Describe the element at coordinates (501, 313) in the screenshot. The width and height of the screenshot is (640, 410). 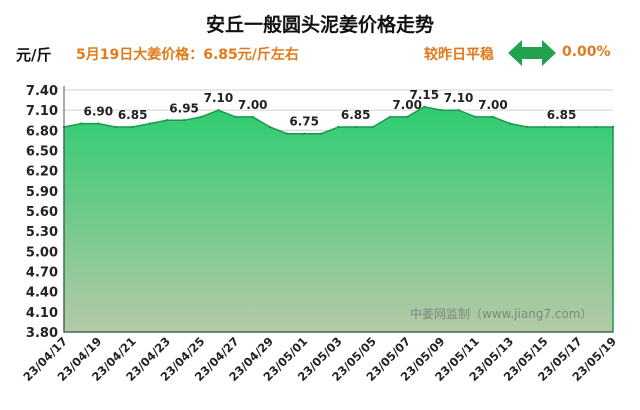
I see `watermark: 中姜网监制（www.jiang7.com）` at that location.